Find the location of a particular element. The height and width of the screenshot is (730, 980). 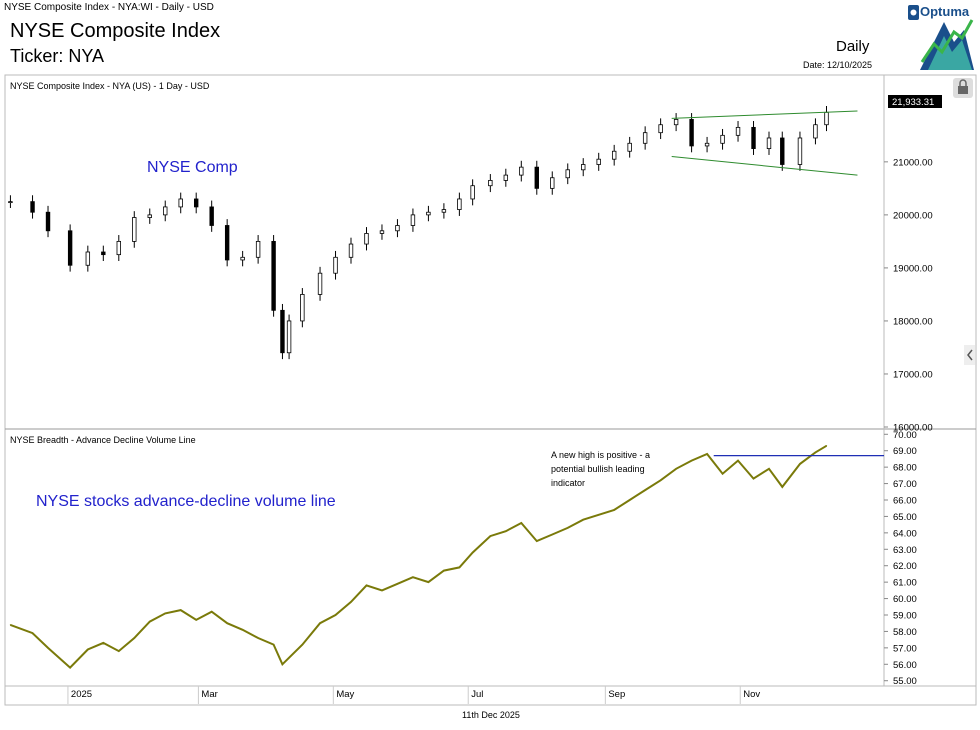

x-tick-label: Nov is located at coordinates (751, 694).